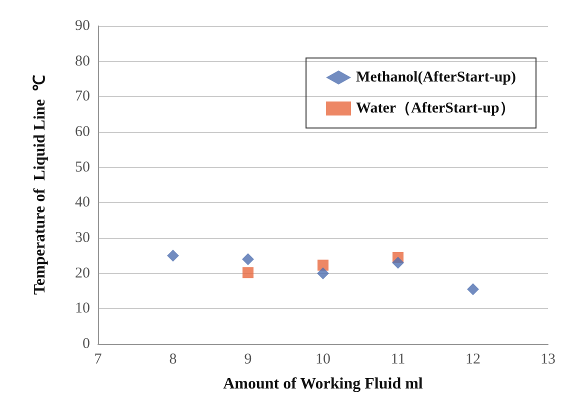 The image size is (574, 410). Describe the element at coordinates (82, 308) in the screenshot. I see `y-tick-label: 10` at that location.